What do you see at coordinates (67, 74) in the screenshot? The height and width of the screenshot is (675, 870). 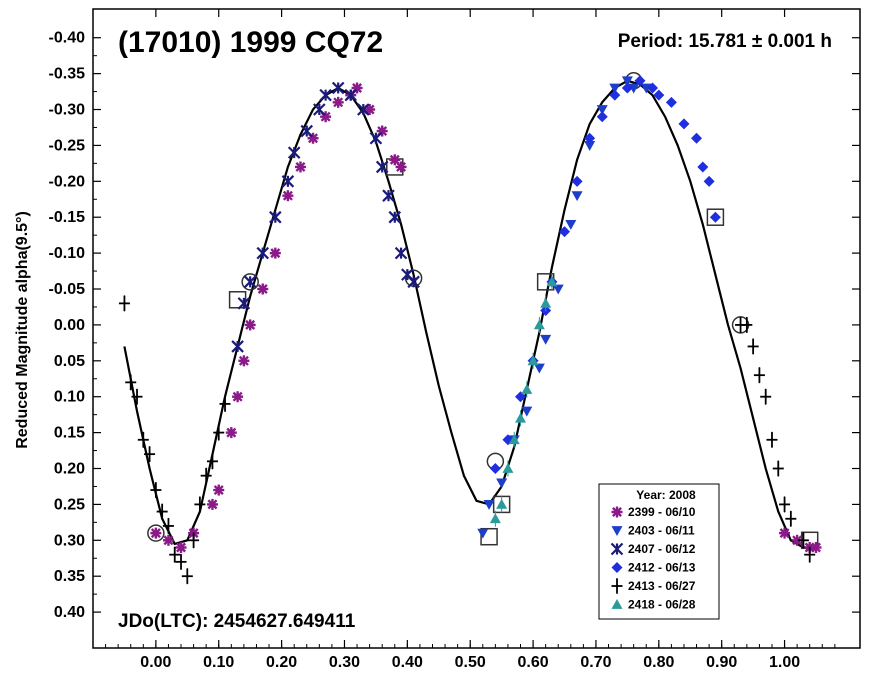 I see `y-tick-label: -0.35` at bounding box center [67, 74].